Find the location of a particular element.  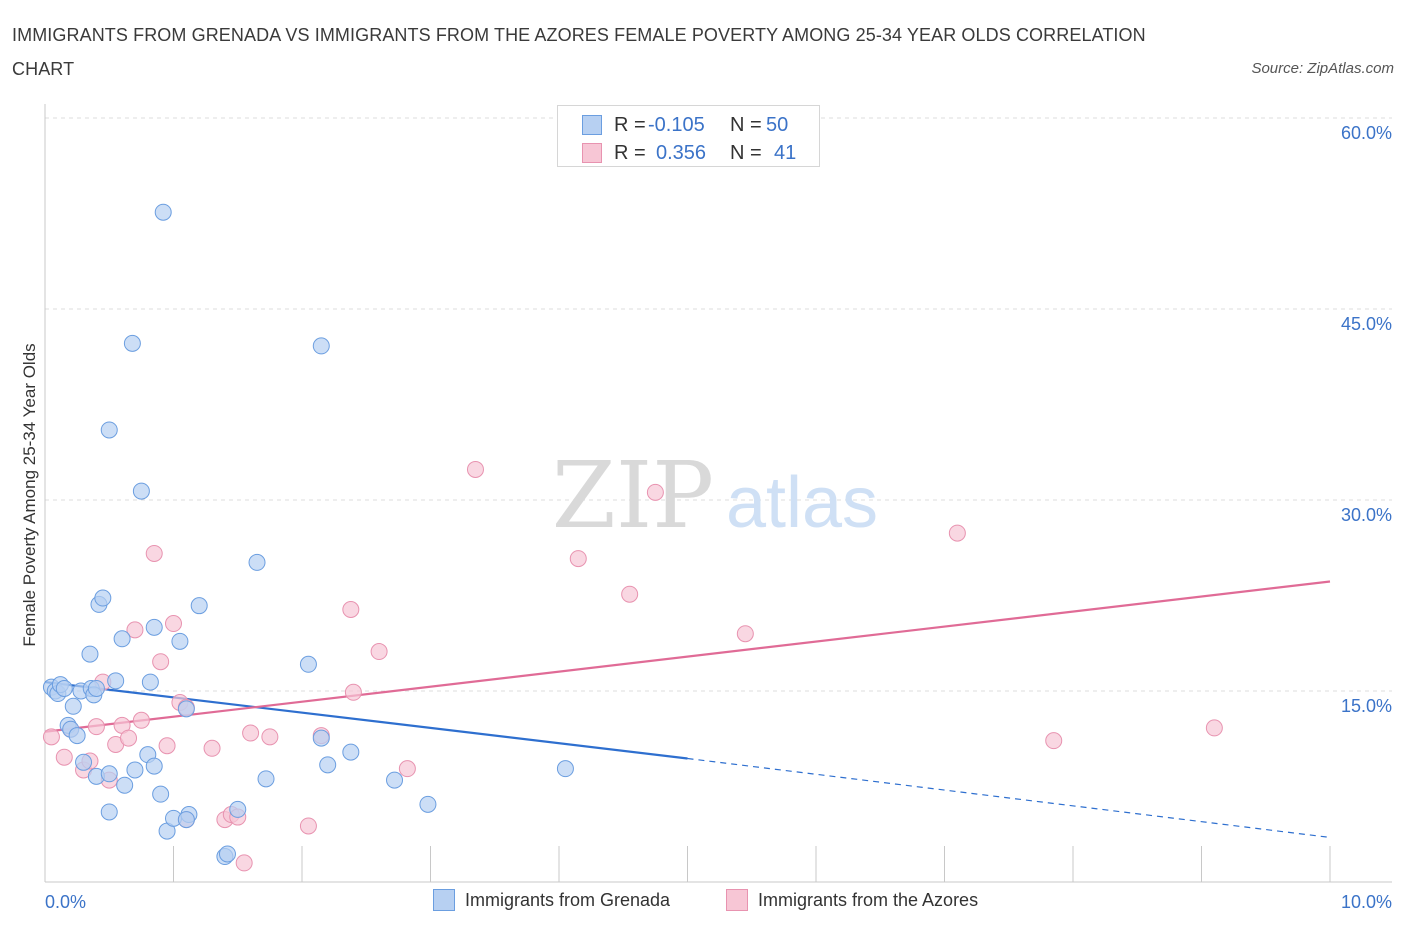

legend-r-value: -0.105 is located at coordinates (676, 124).